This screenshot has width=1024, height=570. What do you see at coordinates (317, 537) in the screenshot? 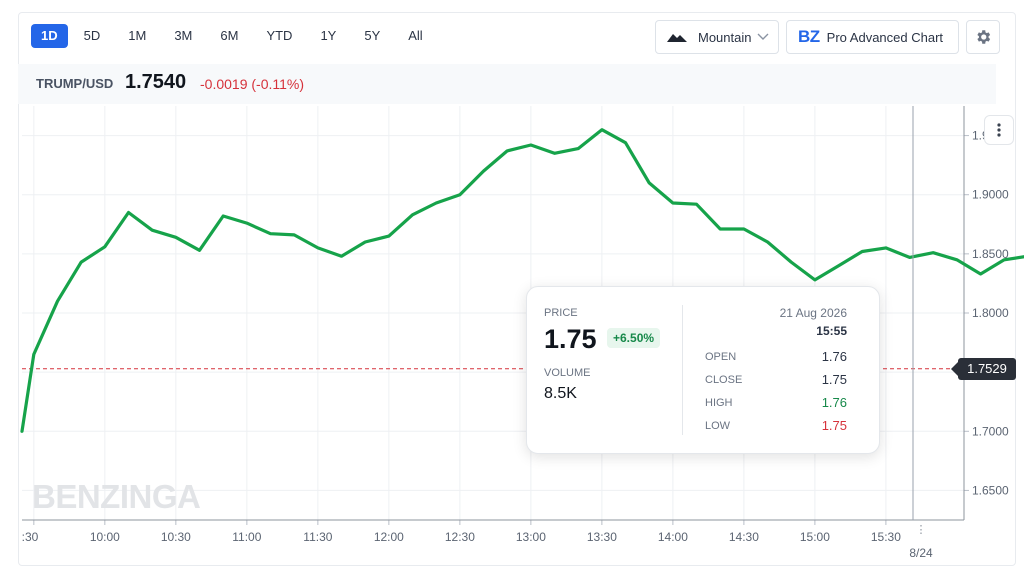
I see `x-tick-label: 11:30` at bounding box center [317, 537].